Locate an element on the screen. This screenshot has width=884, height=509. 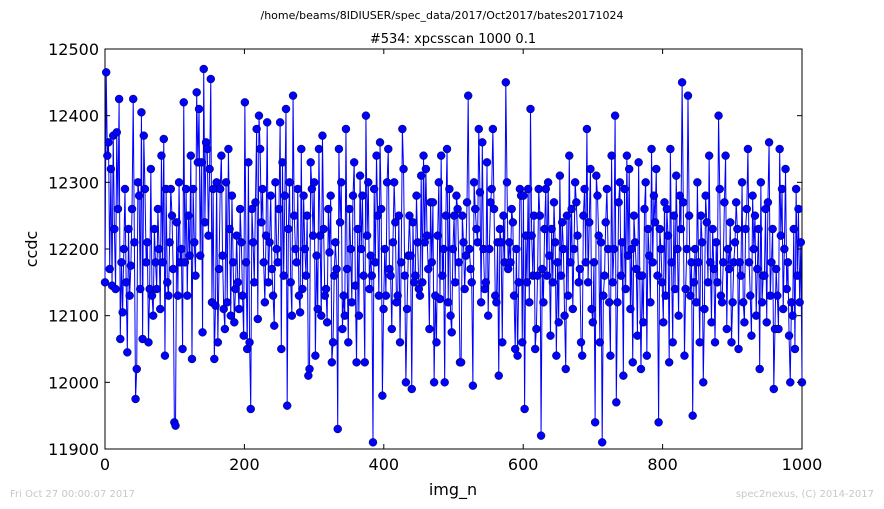
y-tick-label: 11900 is located at coordinates (73, 449).